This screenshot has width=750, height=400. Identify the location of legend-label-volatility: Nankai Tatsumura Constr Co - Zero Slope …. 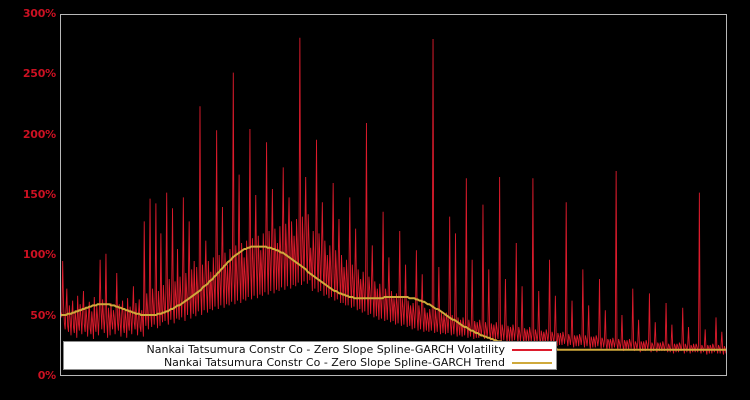
(325, 349).